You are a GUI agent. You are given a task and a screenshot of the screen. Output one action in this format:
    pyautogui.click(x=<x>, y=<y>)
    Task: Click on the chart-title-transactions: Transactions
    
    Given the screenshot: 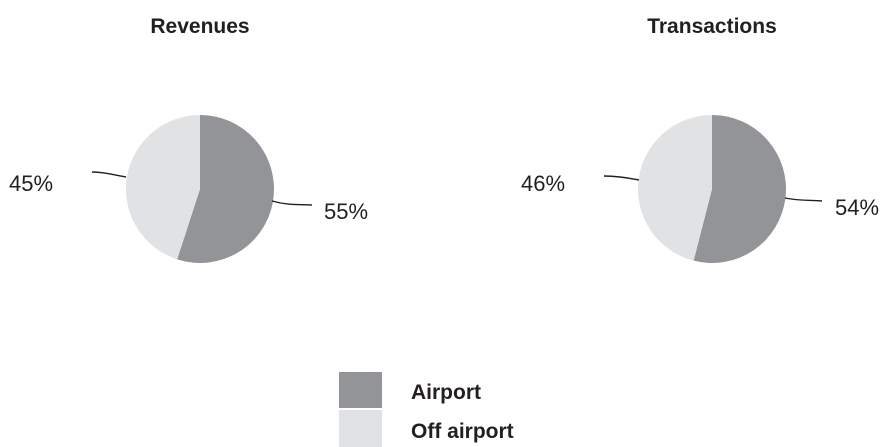 What is the action you would take?
    pyautogui.click(x=712, y=26)
    